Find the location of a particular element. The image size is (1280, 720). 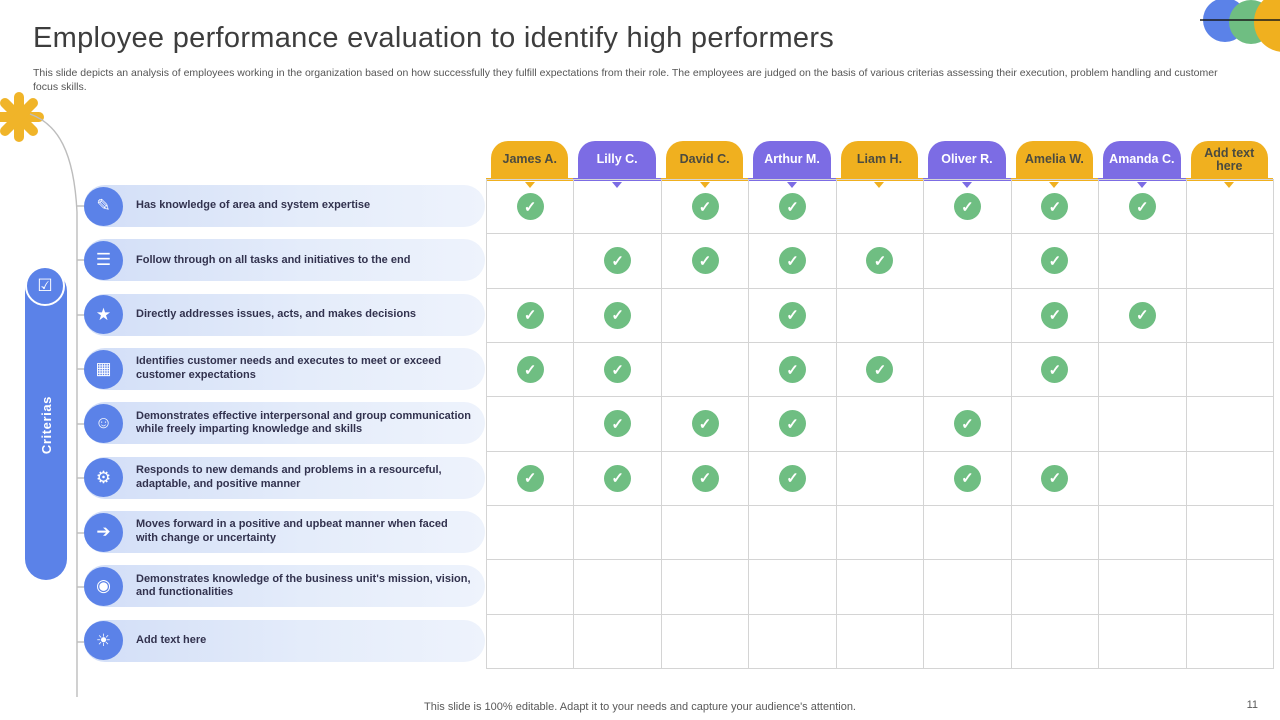

grid-cell-r3-c5 is located at coordinates (880, 315).